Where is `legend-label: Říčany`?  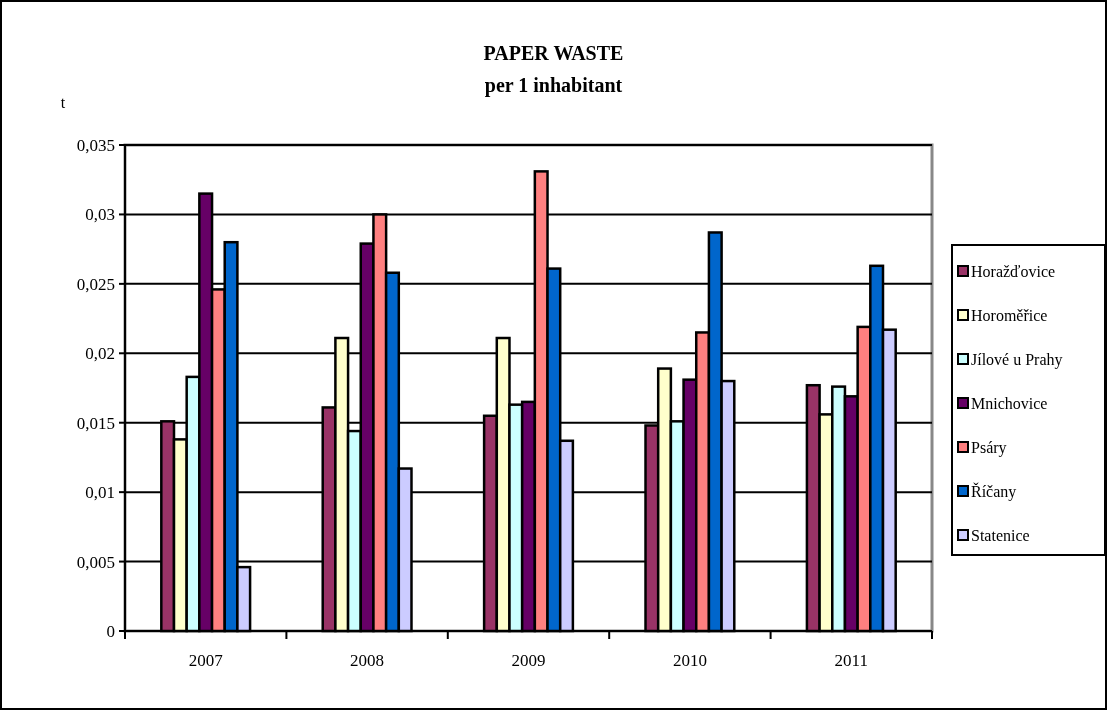
legend-label: Říčany is located at coordinates (994, 491).